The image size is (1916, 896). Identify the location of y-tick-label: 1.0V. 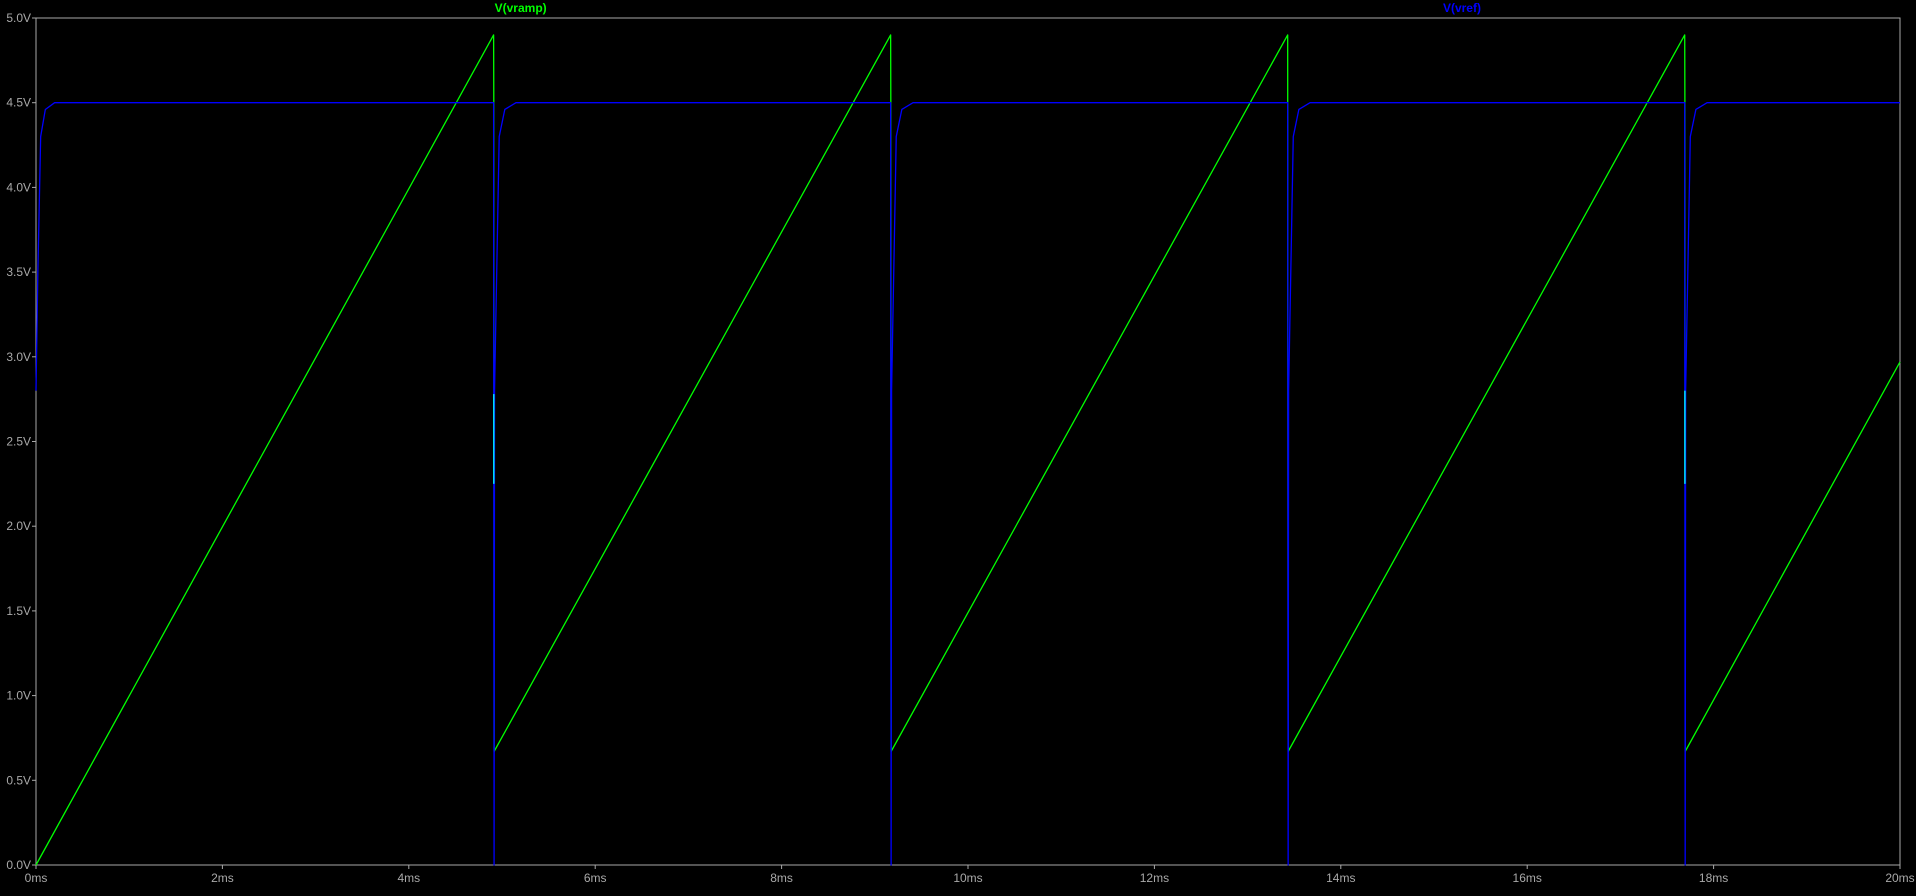
(18, 696).